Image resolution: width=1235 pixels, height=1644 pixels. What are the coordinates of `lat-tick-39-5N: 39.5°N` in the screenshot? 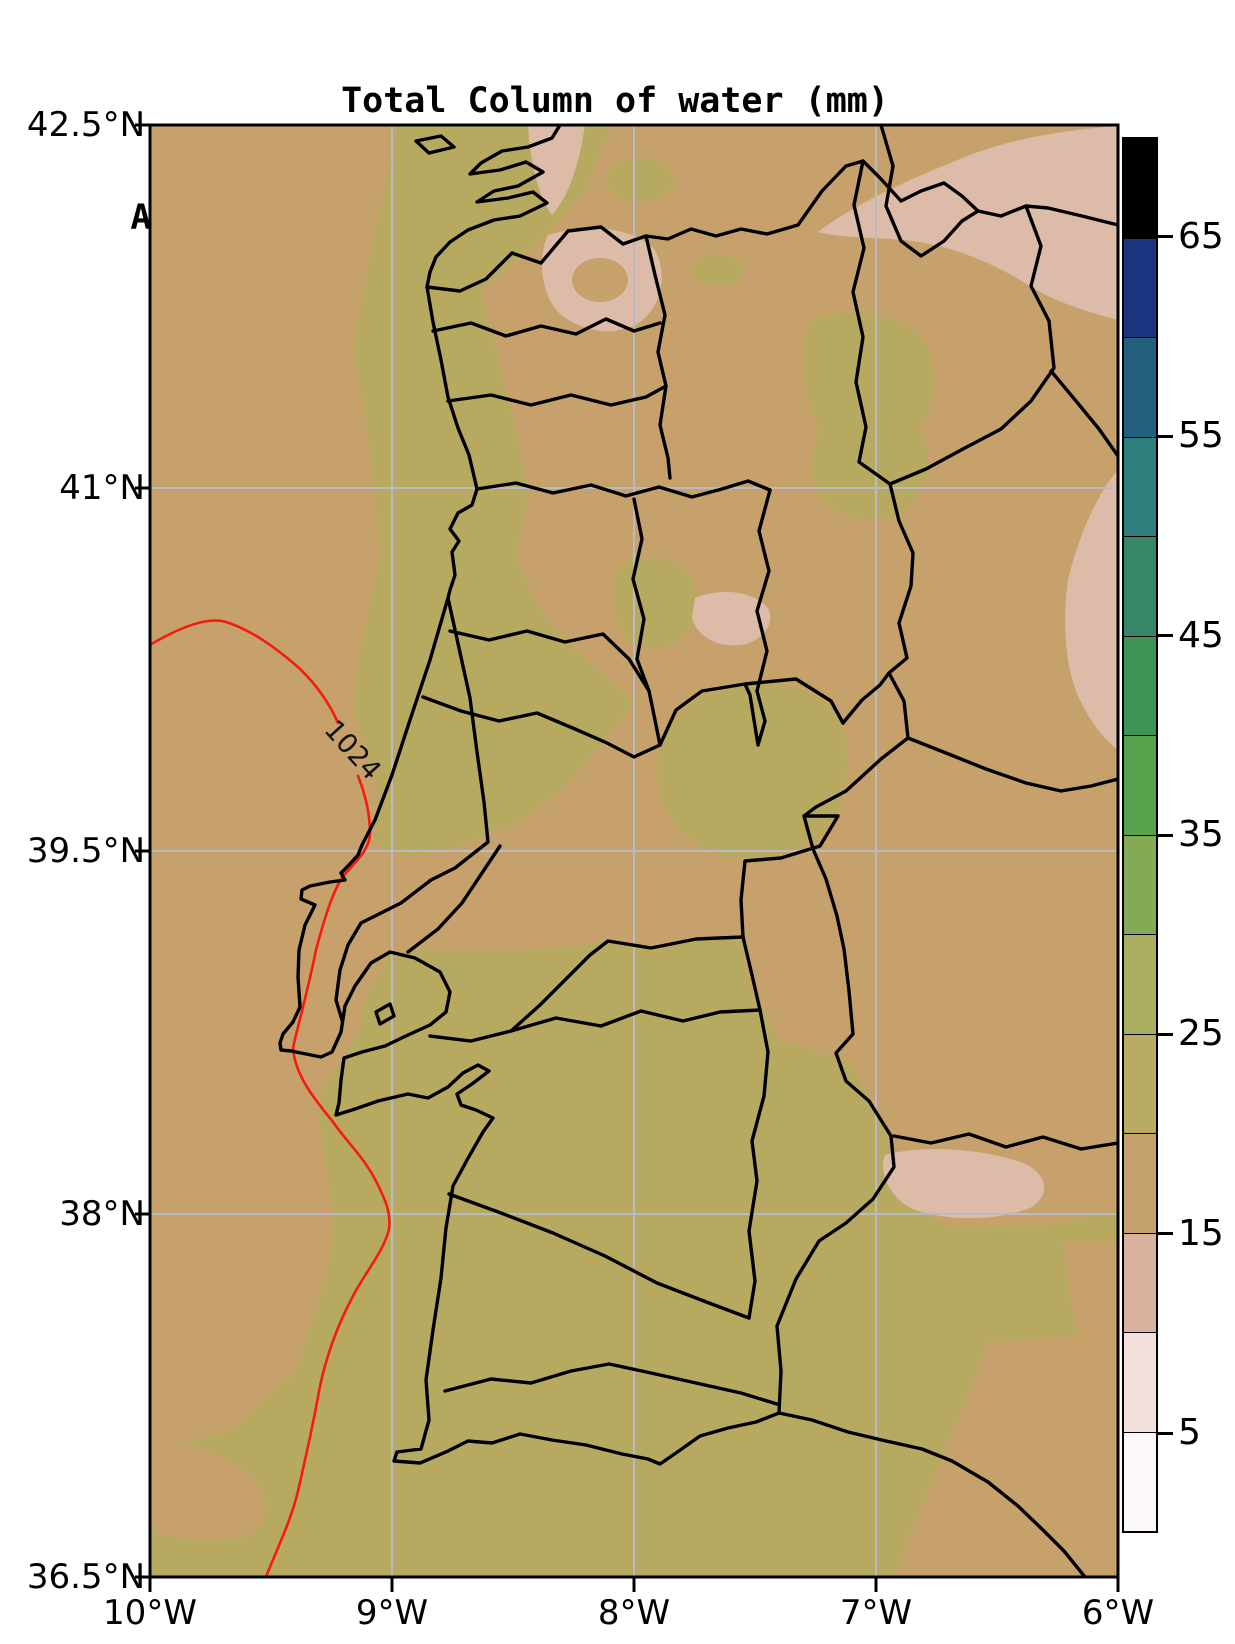 It's located at (85, 851).